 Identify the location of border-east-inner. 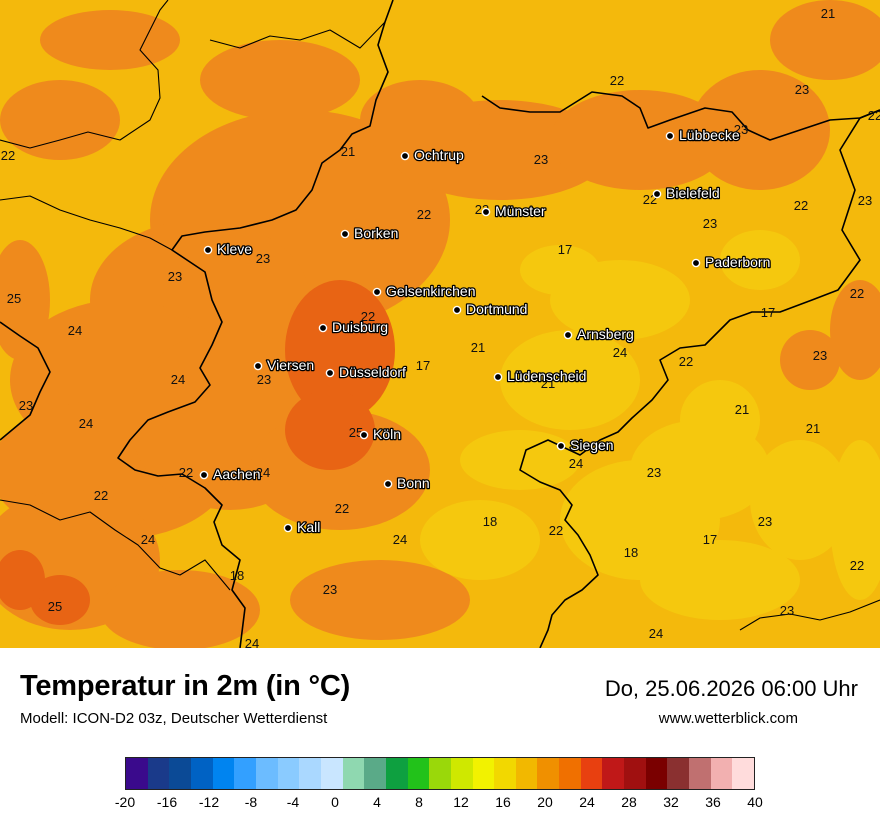
(809, 615).